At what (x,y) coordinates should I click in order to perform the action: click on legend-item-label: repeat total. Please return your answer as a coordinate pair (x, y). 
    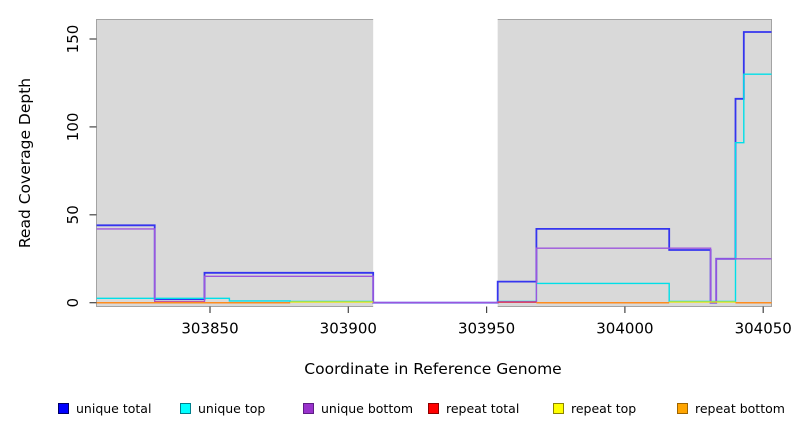
    Looking at the image, I should click on (483, 408).